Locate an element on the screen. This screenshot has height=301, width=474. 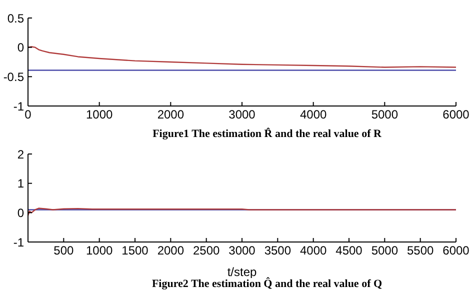
caption: Figure2 The estimation Q̂ and the real value of Q is located at coordinates (267, 285).